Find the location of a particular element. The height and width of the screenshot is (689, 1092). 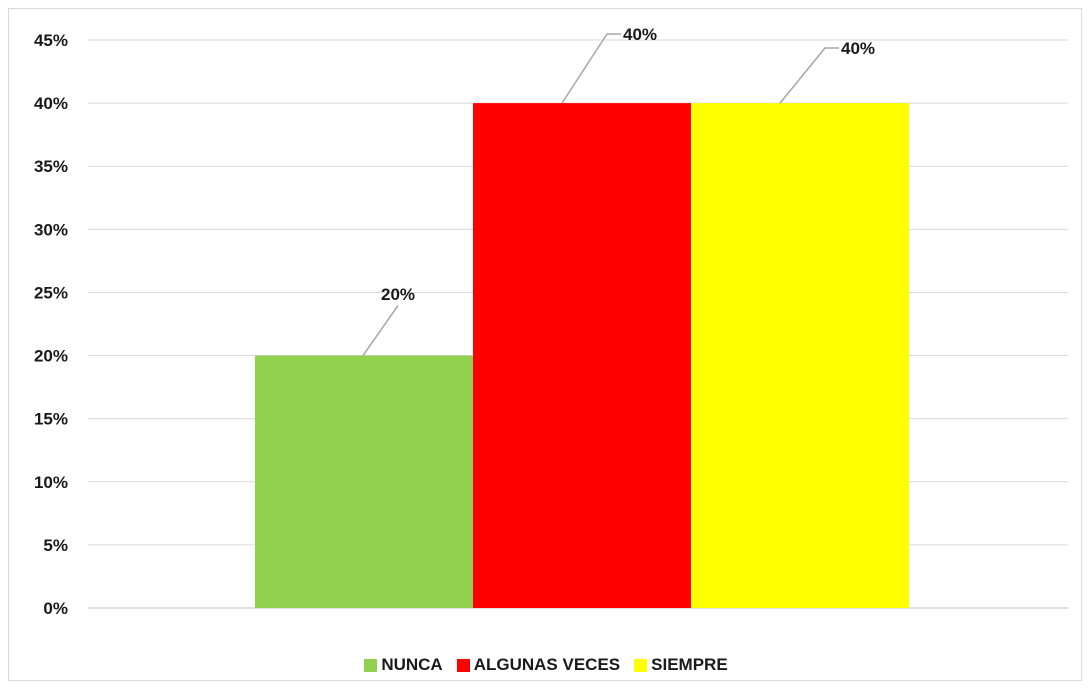

legend-label-algunas-veces: ALGUNAS VECES is located at coordinates (547, 664).